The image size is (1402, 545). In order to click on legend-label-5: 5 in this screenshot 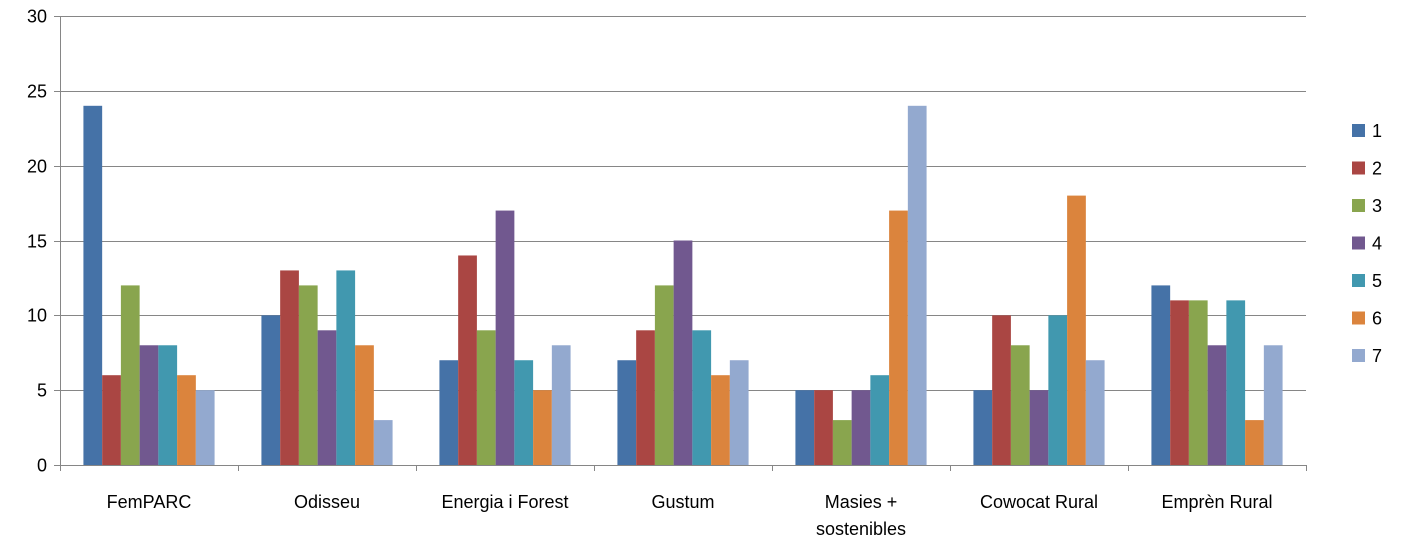, I will do `click(1377, 281)`.